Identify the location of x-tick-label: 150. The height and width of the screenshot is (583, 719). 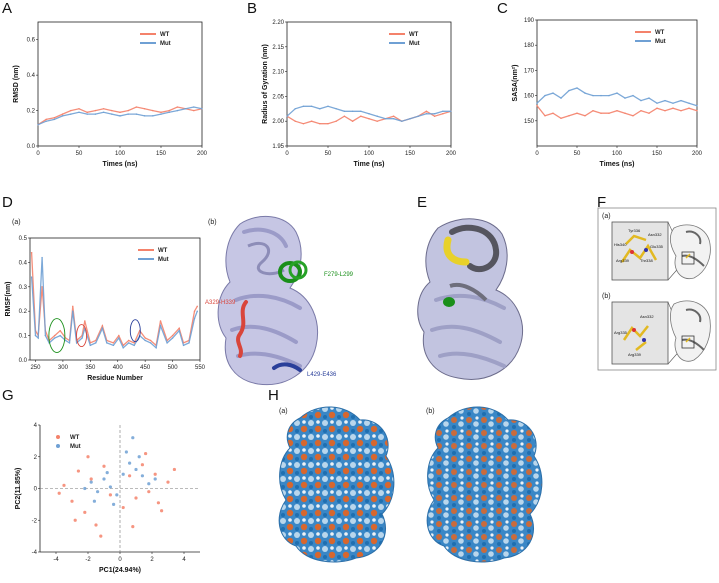
(410, 154).